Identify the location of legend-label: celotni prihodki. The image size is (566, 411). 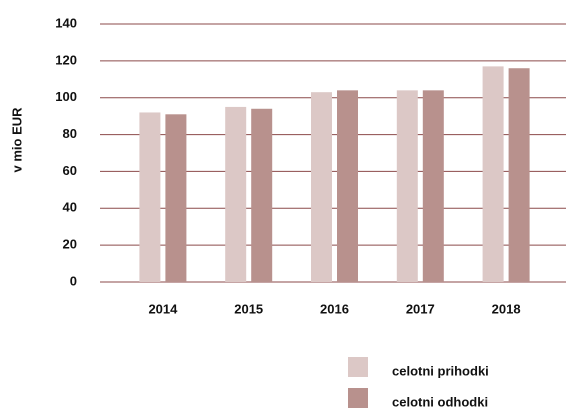
(440, 370).